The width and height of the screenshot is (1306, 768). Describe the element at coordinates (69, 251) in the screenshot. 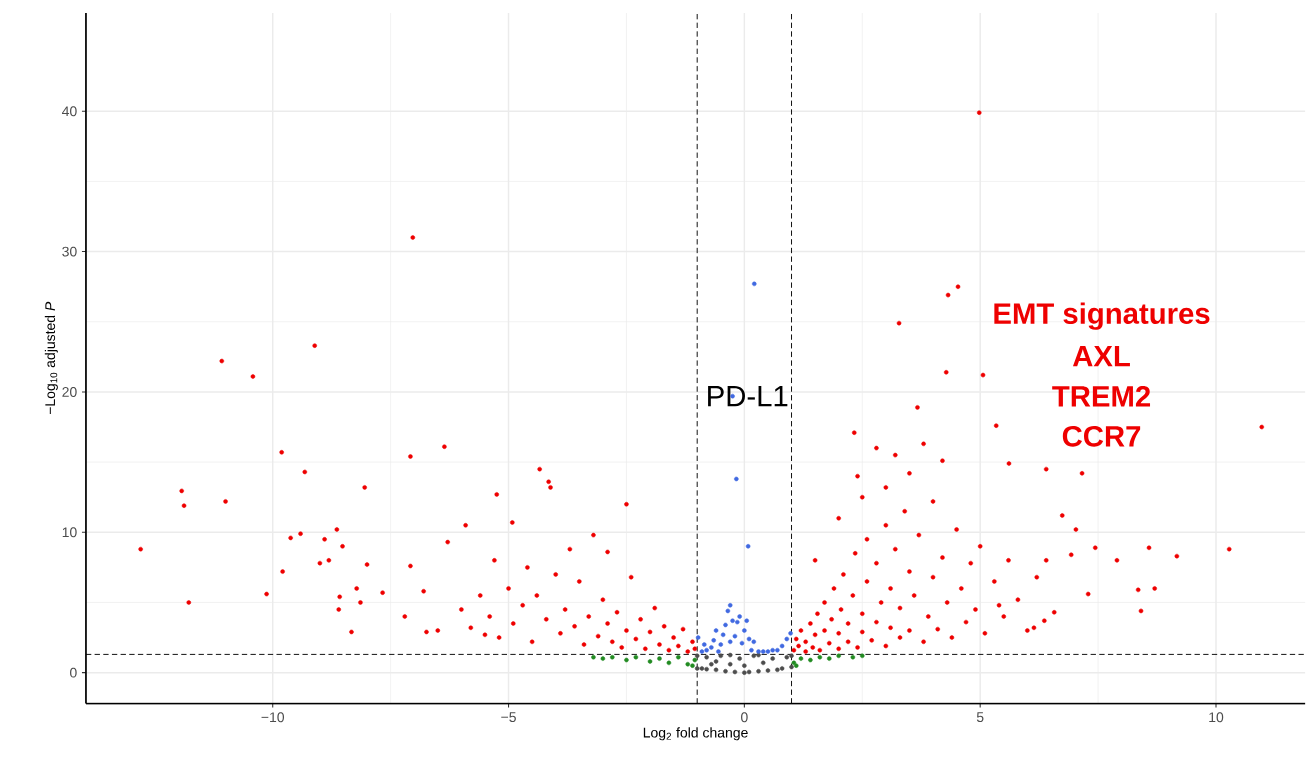

I see `y-tick-label: 30` at that location.